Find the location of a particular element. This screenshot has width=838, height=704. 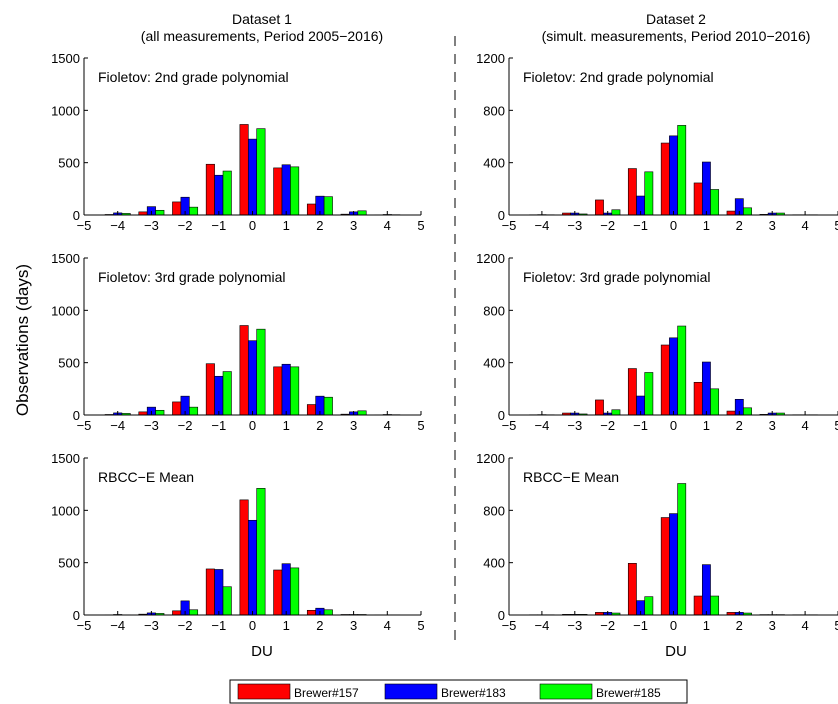

bar-dataset1-poly3-Brewer157--2 is located at coordinates (177, 408).